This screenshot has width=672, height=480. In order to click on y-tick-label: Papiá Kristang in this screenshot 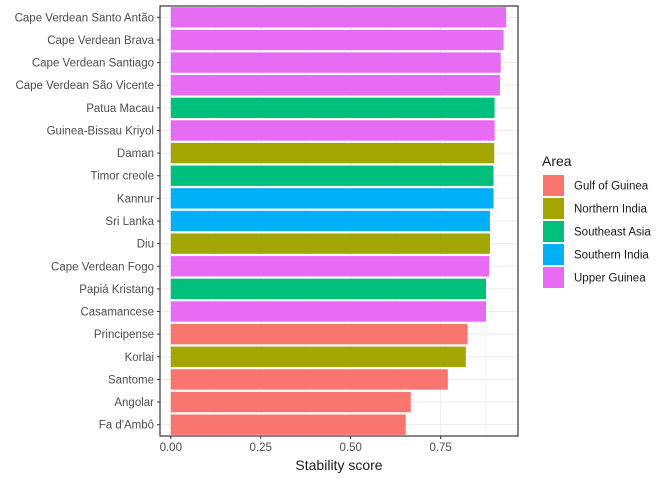, I will do `click(116, 290)`.